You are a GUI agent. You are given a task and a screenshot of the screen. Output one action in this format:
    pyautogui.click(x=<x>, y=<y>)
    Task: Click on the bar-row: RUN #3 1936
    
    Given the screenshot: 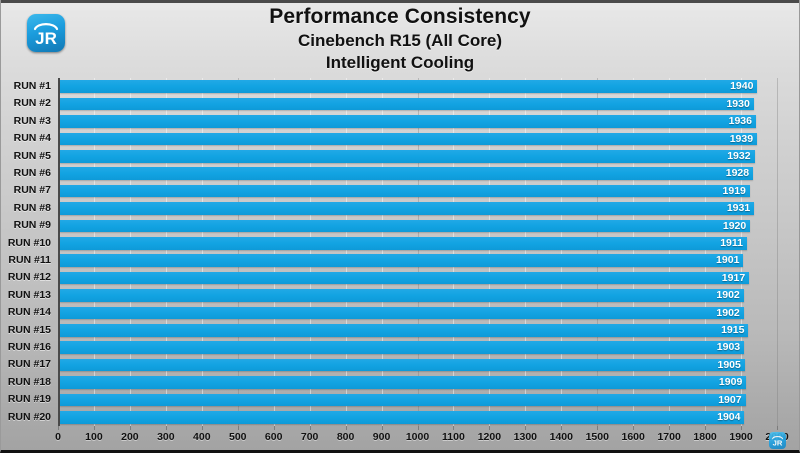 What is the action you would take?
    pyautogui.click(x=400, y=121)
    